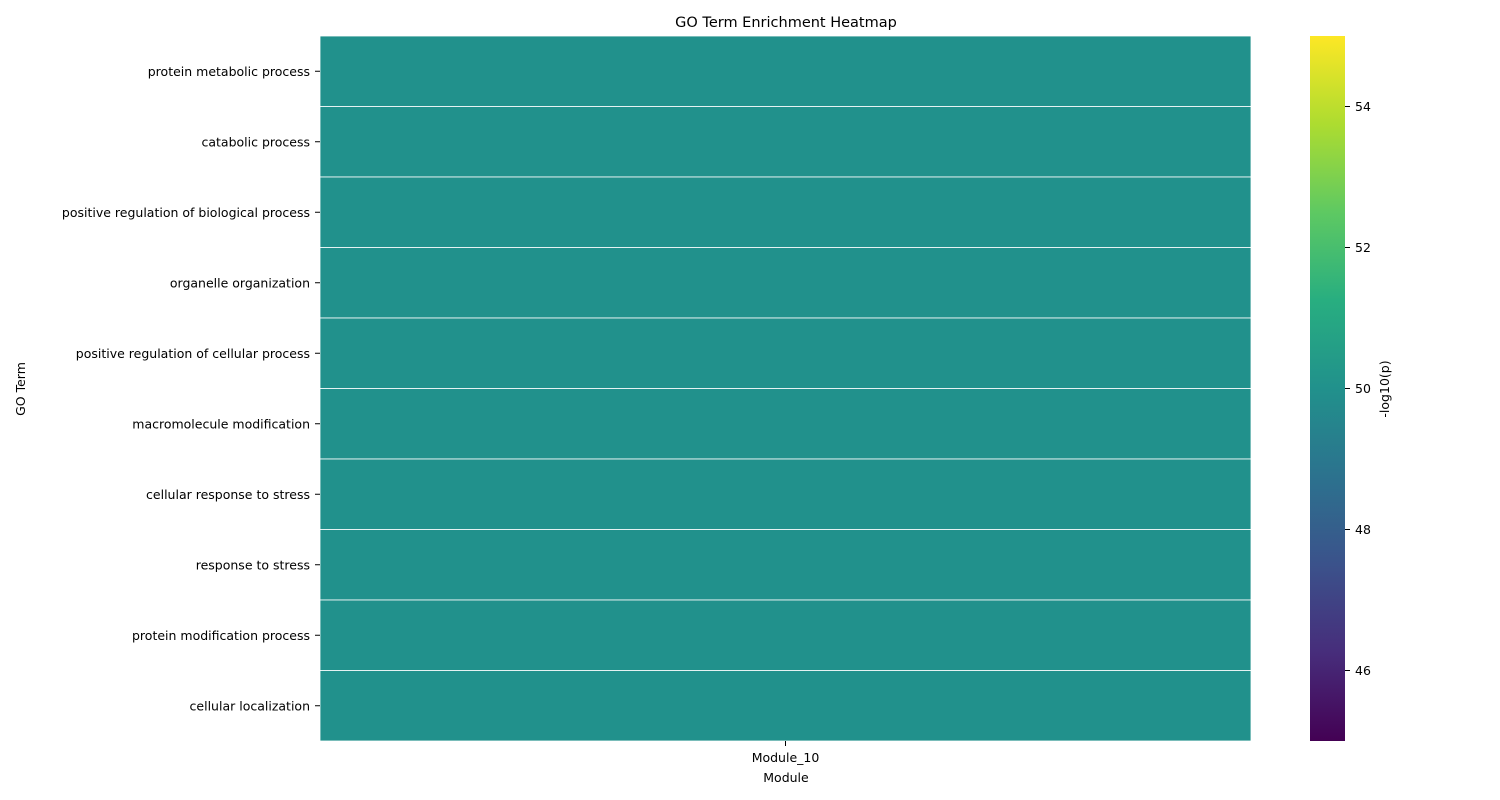 Image resolution: width=1500 pixels, height=800 pixels. Describe the element at coordinates (786, 23) in the screenshot. I see `chart-title: GO Term Enrichment Heatmap` at that location.